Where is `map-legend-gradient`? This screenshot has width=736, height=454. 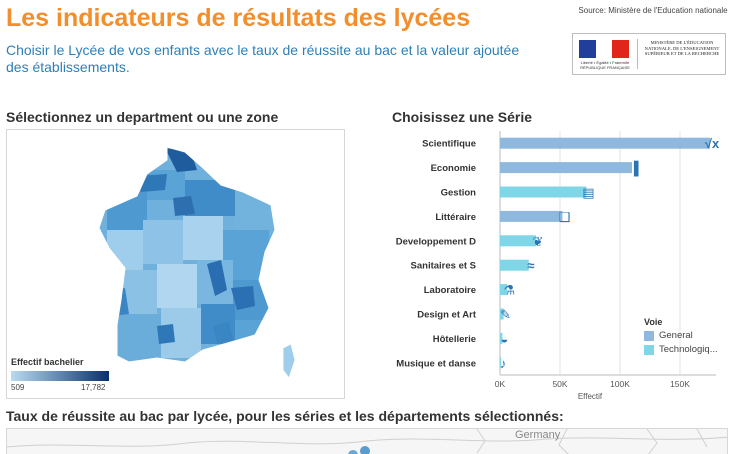
map-legend-gradient is located at coordinates (60, 376).